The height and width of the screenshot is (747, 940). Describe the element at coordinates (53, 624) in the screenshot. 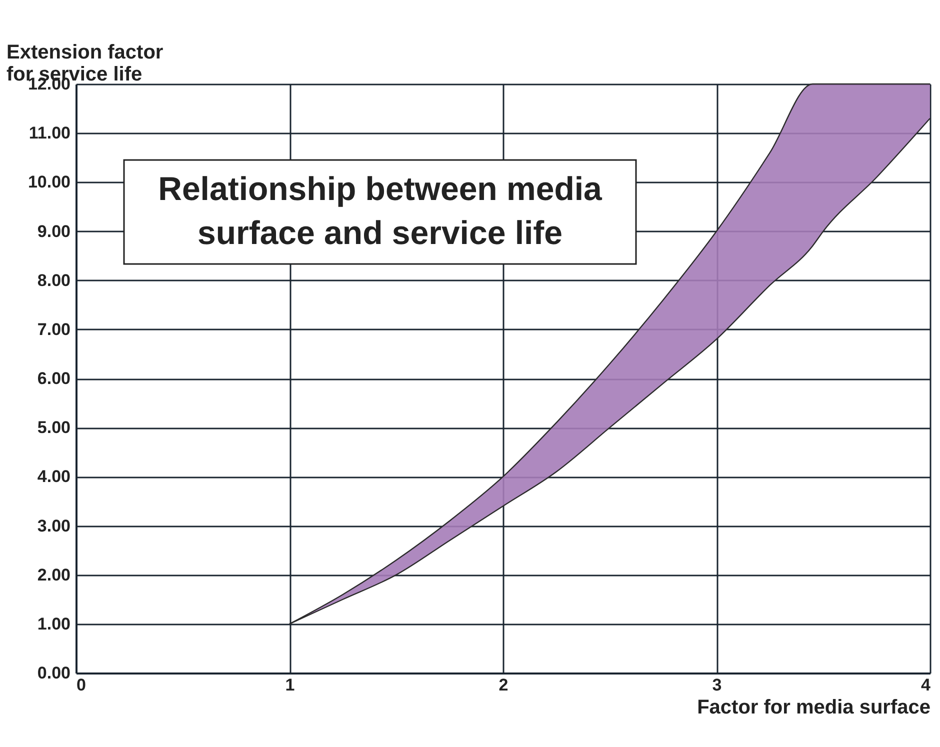

I see `y-tick-label: 1.00` at that location.